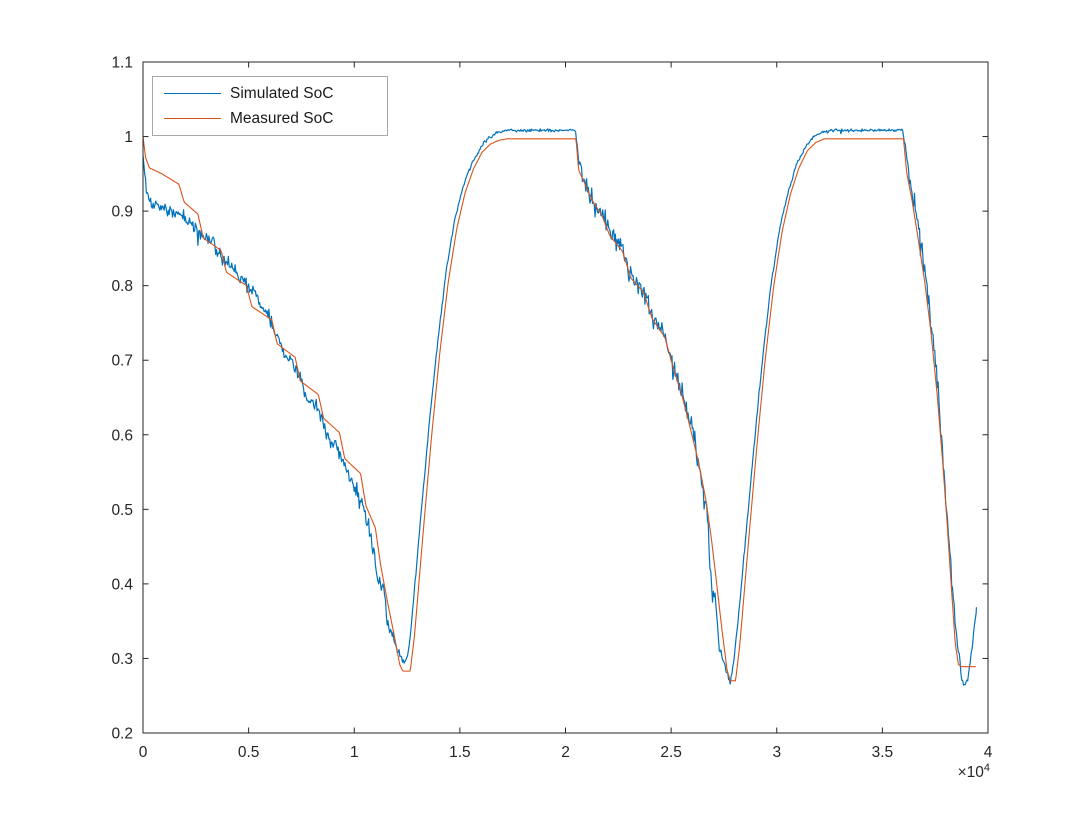 Image resolution: width=1092 pixels, height=820 pixels. What do you see at coordinates (128, 137) in the screenshot?
I see `y-tick-label: 1` at bounding box center [128, 137].